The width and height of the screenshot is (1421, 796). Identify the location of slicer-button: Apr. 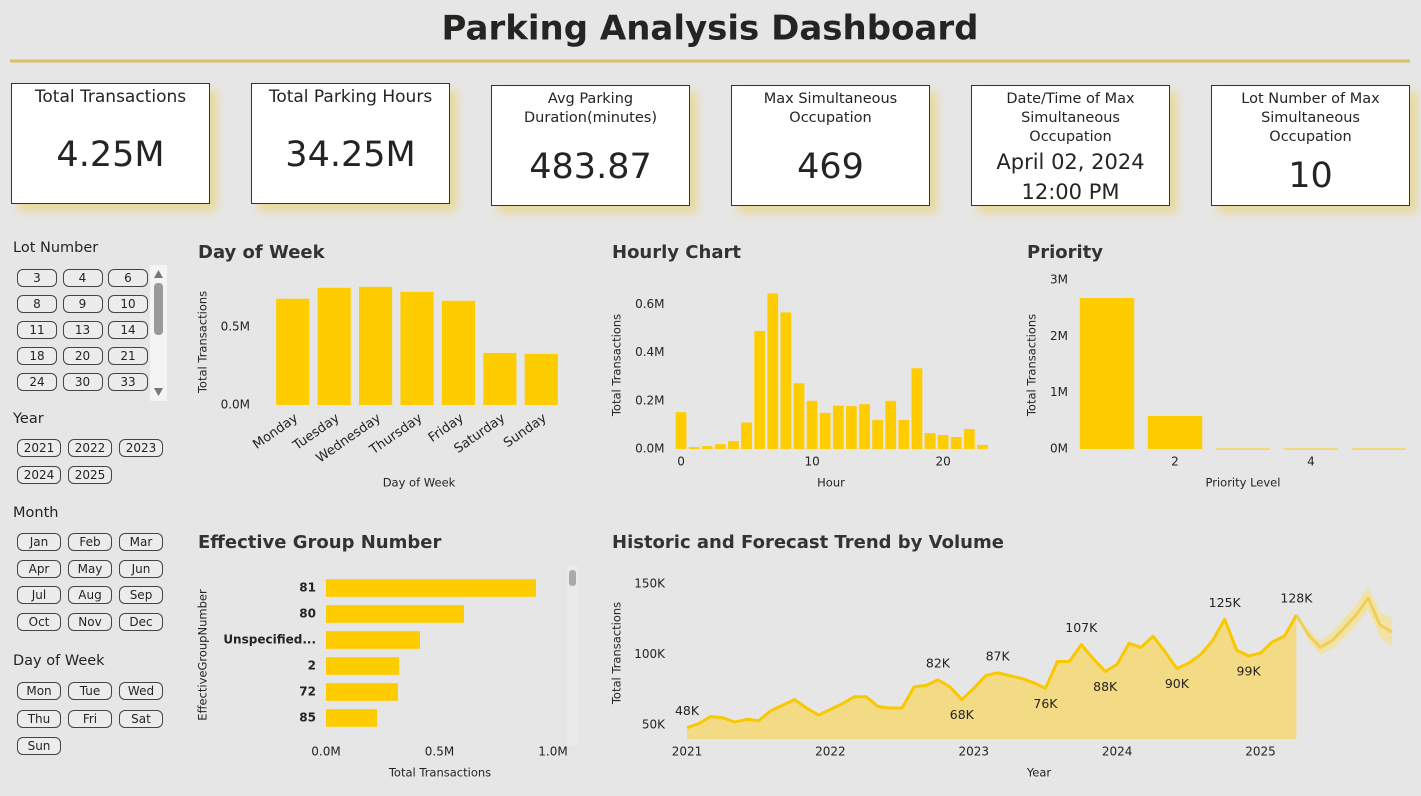
(39, 568).